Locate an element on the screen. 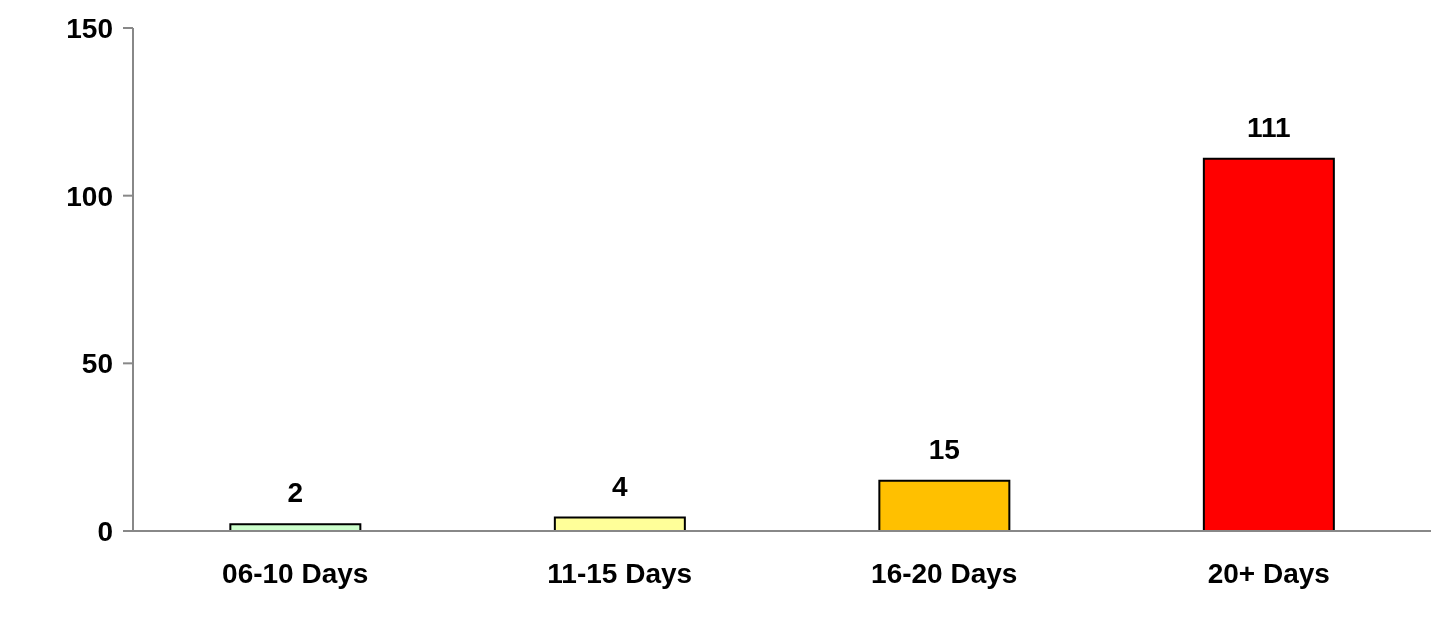 Image resolution: width=1439 pixels, height=618 pixels. data-label: 2 is located at coordinates (295, 493).